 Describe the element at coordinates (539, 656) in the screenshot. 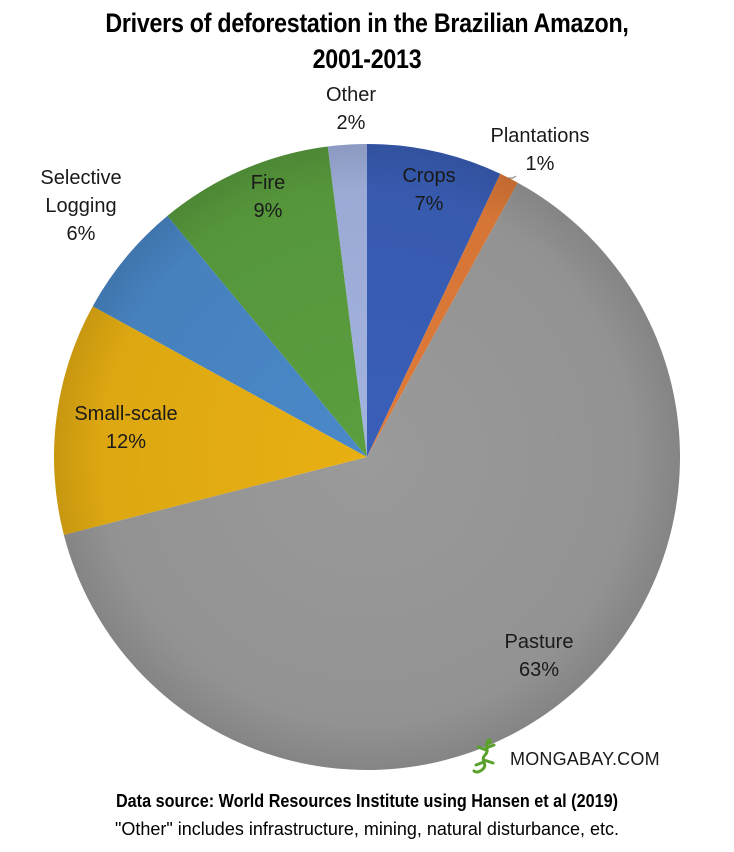

I see `slice-label-pasture: Pasture 63%` at that location.